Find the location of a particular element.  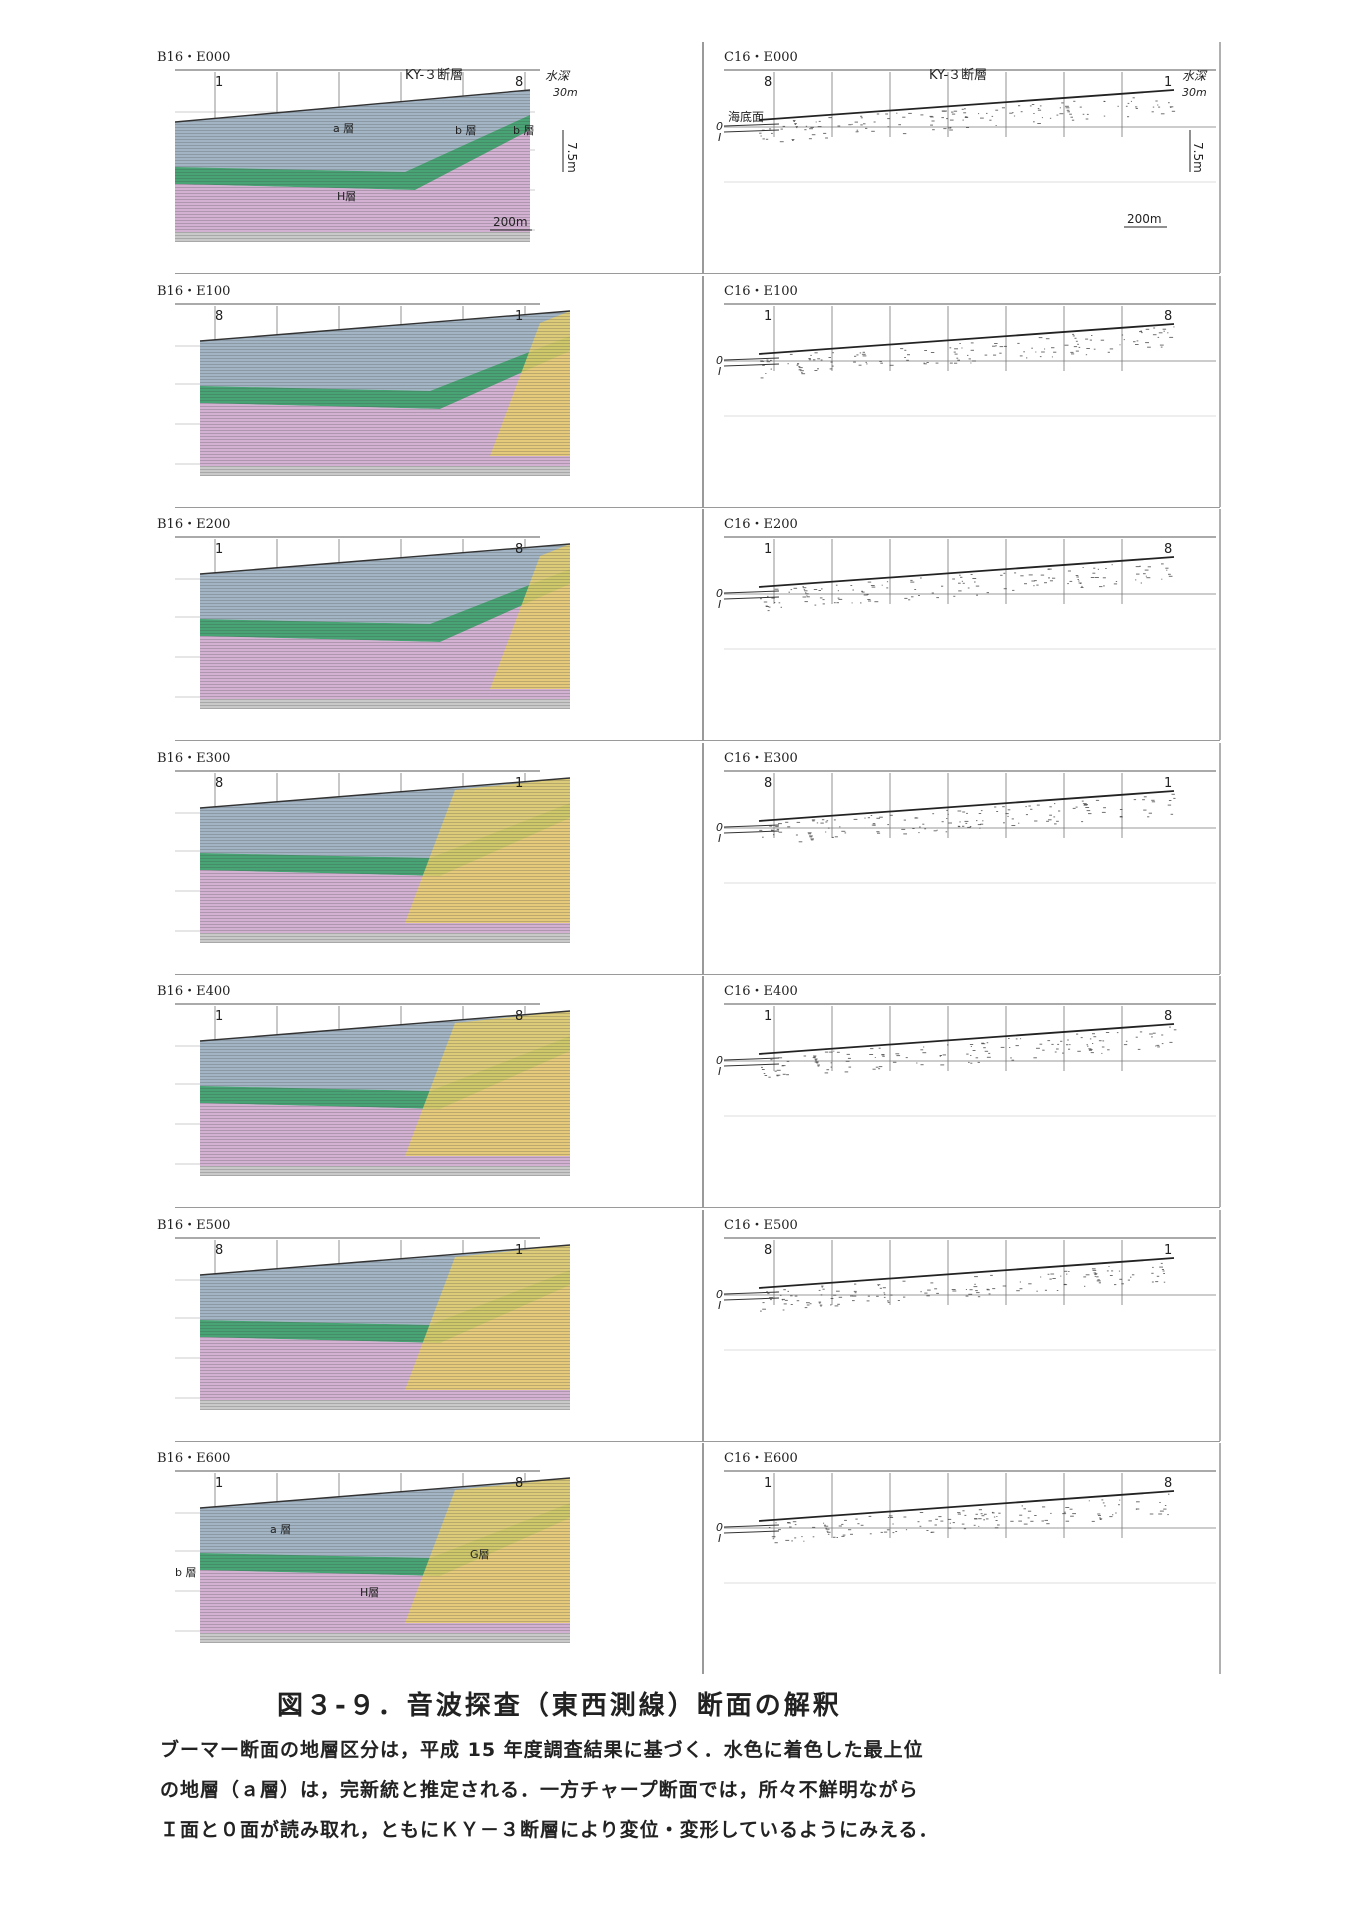

layer-h-label: H層 is located at coordinates (369, 1592).